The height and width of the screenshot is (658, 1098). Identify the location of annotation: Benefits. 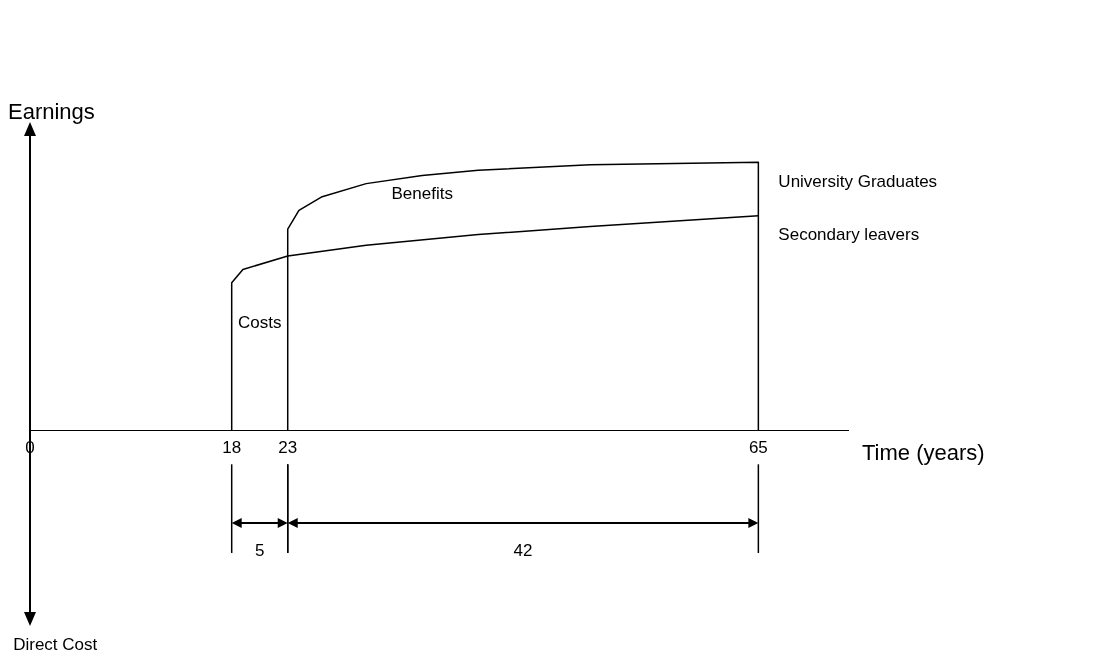
(422, 194).